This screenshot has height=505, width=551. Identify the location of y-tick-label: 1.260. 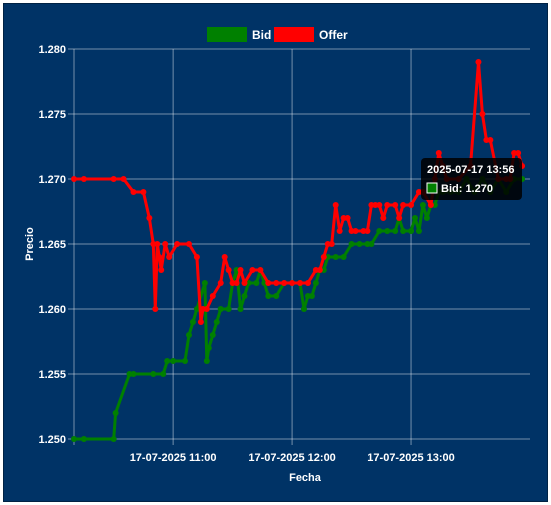
(52, 310).